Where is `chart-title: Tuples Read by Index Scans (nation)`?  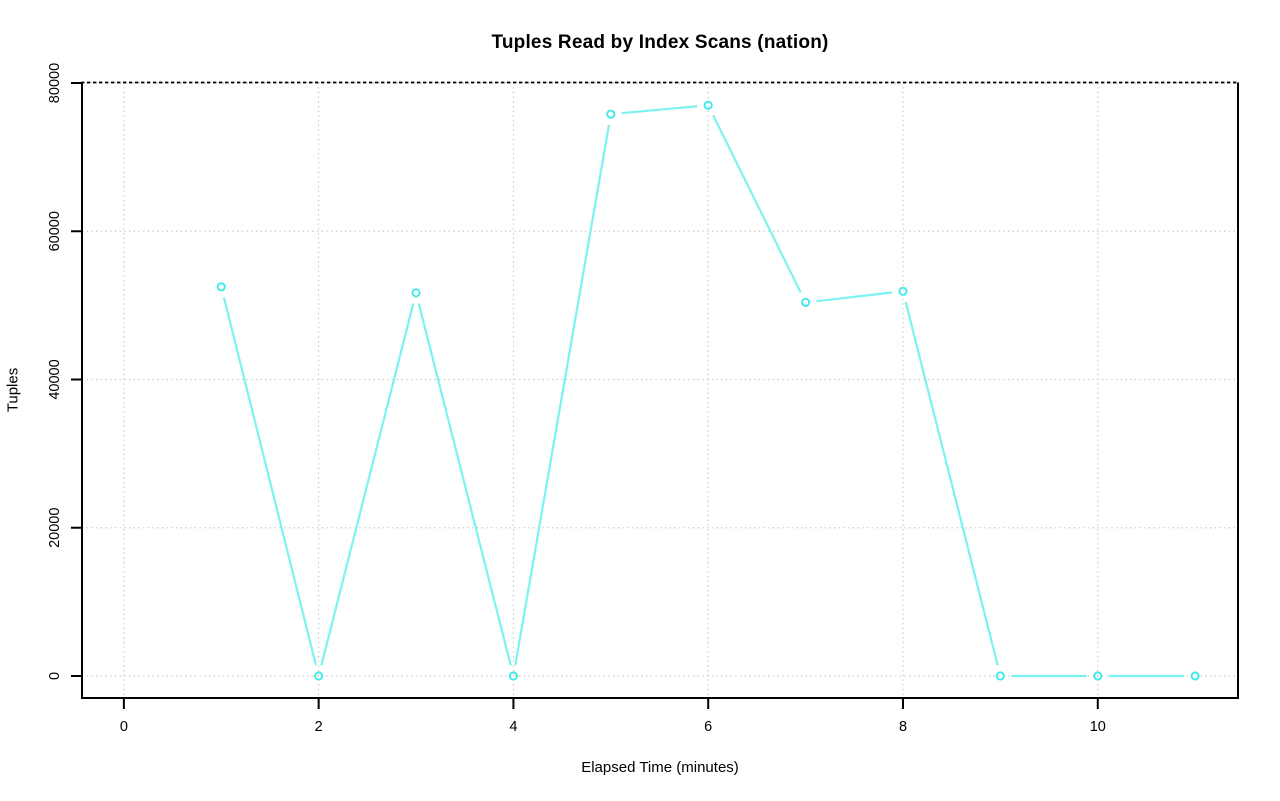
chart-title: Tuples Read by Index Scans (nation) is located at coordinates (660, 42).